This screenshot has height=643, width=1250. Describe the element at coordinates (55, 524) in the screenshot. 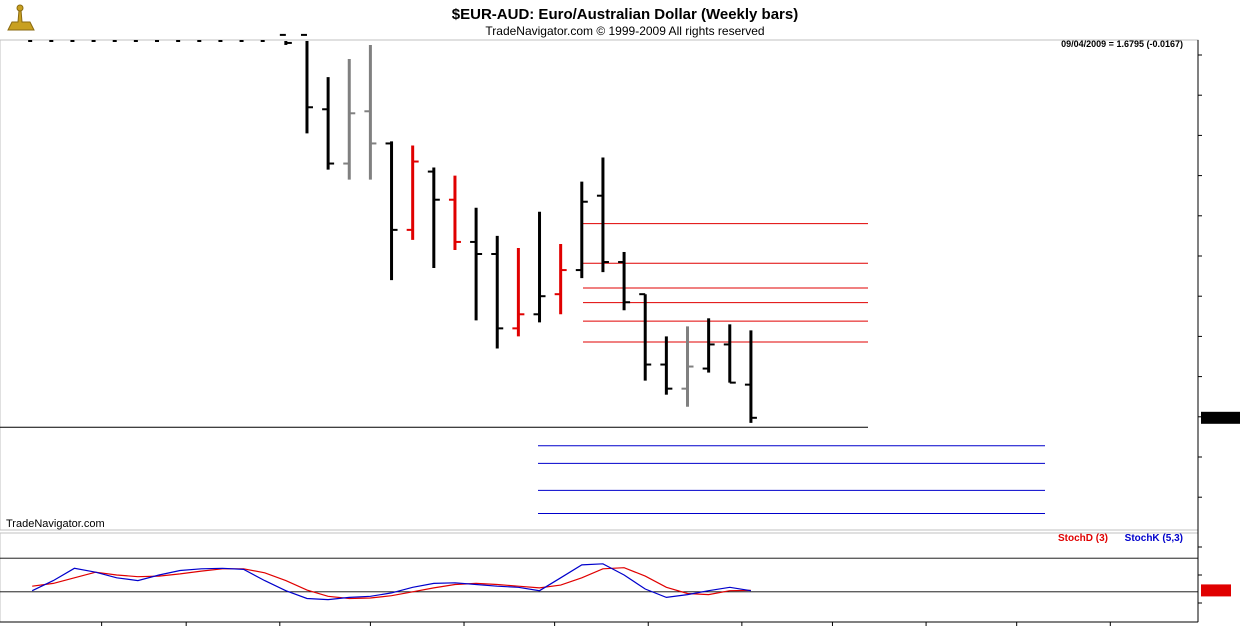

I see `watermark: TradeNavigator.com` at that location.